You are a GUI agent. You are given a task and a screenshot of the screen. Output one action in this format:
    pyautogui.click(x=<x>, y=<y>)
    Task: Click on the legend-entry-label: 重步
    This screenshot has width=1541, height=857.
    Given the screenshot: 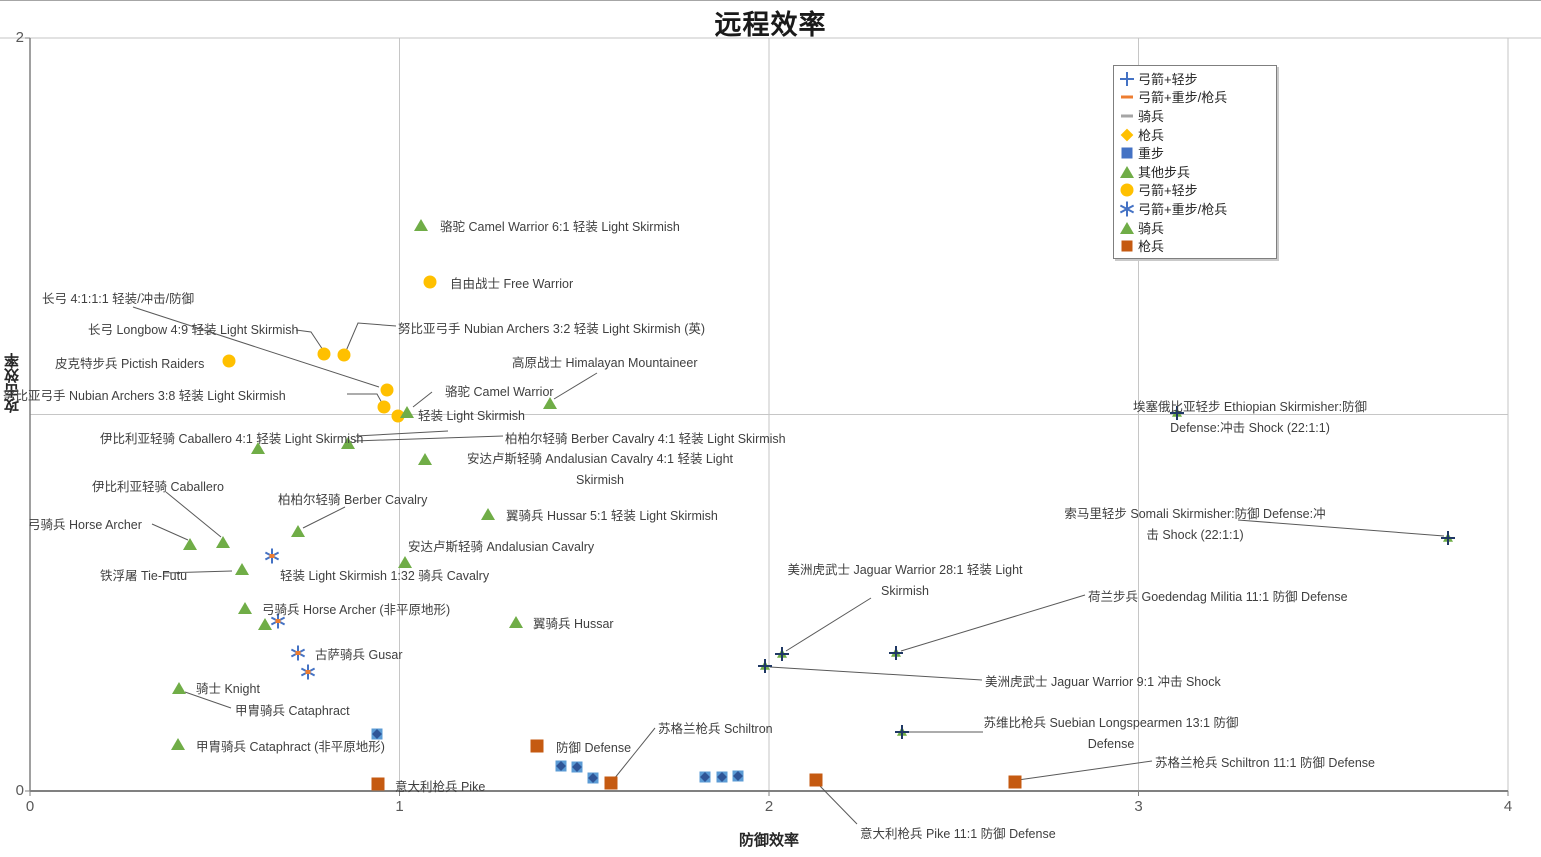 What is the action you would take?
    pyautogui.click(x=1151, y=154)
    